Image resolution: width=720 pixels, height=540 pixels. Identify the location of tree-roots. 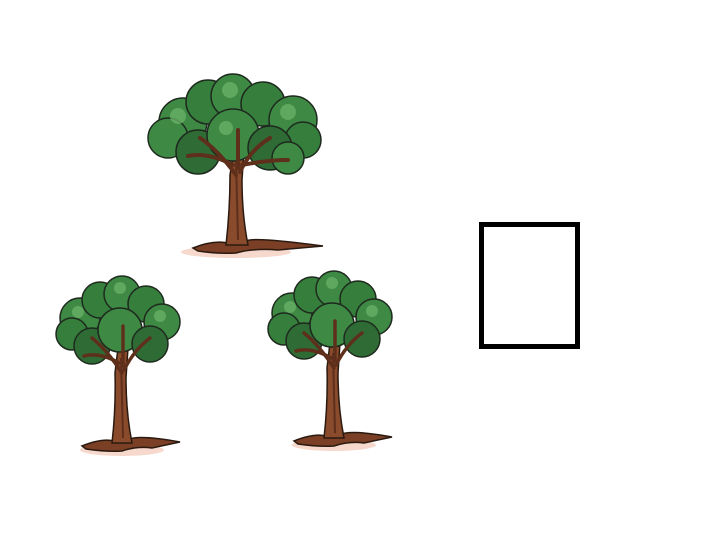
(257, 241).